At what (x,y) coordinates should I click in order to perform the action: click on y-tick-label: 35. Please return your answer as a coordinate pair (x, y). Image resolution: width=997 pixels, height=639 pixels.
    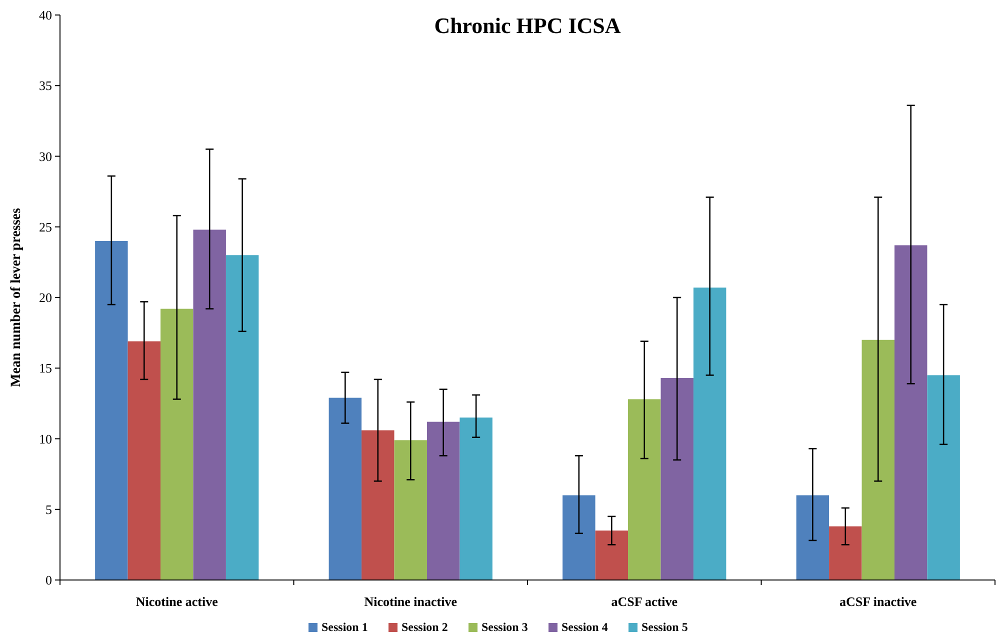
    Looking at the image, I should click on (45, 86).